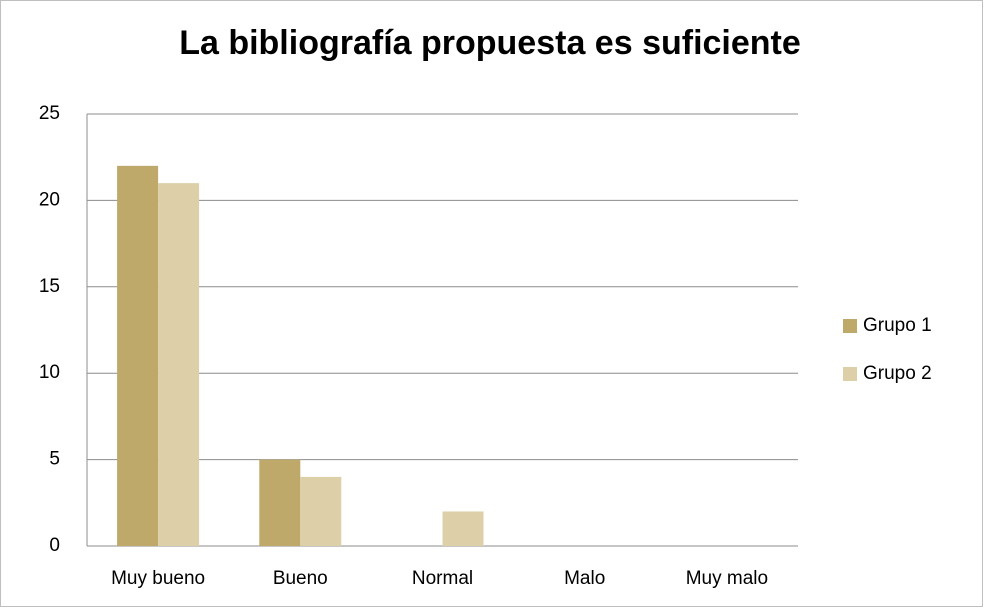 This screenshot has height=608, width=984. I want to click on chart-title: La bibliografía propuesta es suficiente, so click(490, 43).